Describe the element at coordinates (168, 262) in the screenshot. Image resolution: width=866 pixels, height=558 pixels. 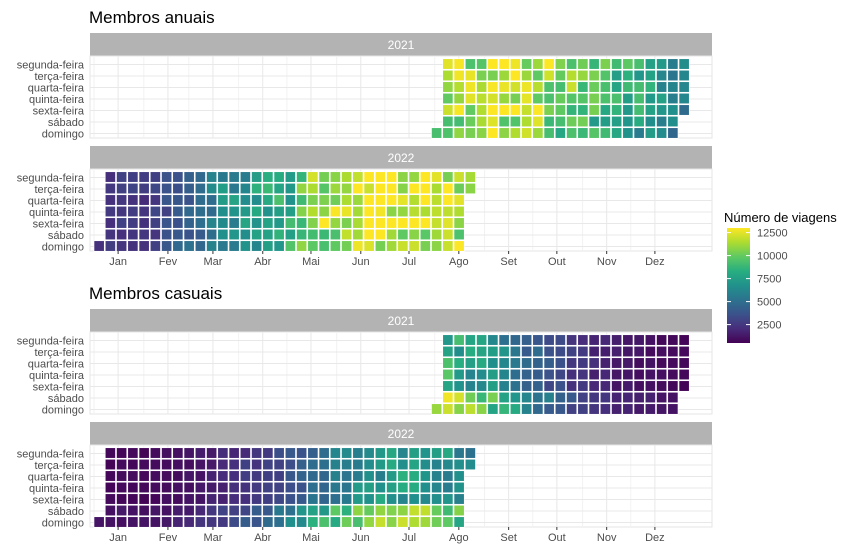
I see `month-label: Fev` at that location.